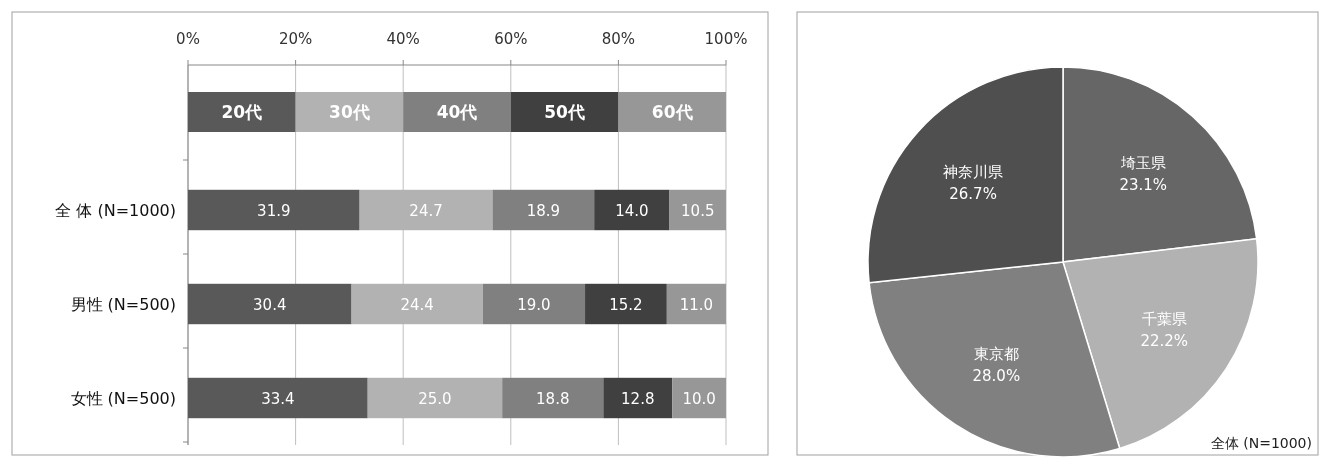 The image size is (1330, 467). I want to click on slice-label: 埼玉県, so click(1142, 162).